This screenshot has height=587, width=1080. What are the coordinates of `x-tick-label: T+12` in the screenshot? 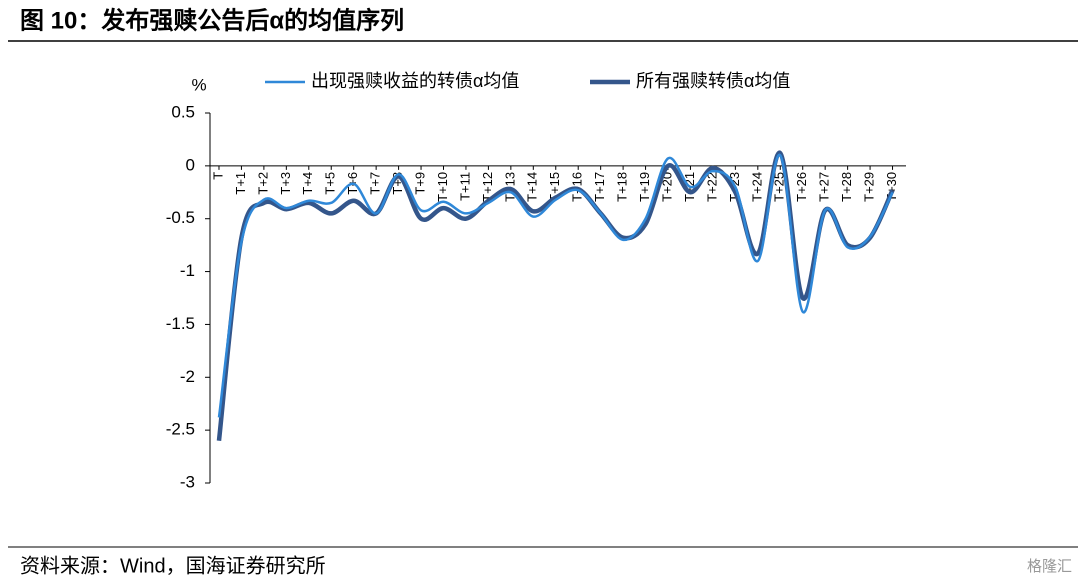 It's located at (487, 187).